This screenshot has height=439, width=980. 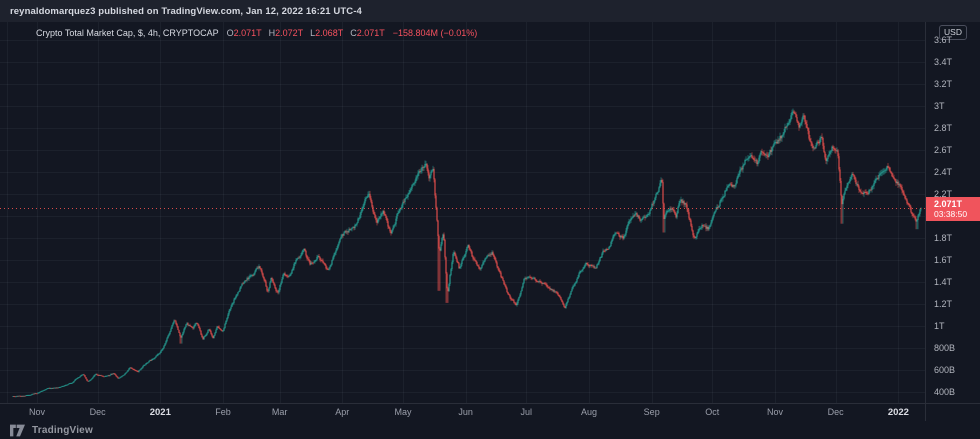 I want to click on price-label-400B: 400B, so click(x=945, y=392).